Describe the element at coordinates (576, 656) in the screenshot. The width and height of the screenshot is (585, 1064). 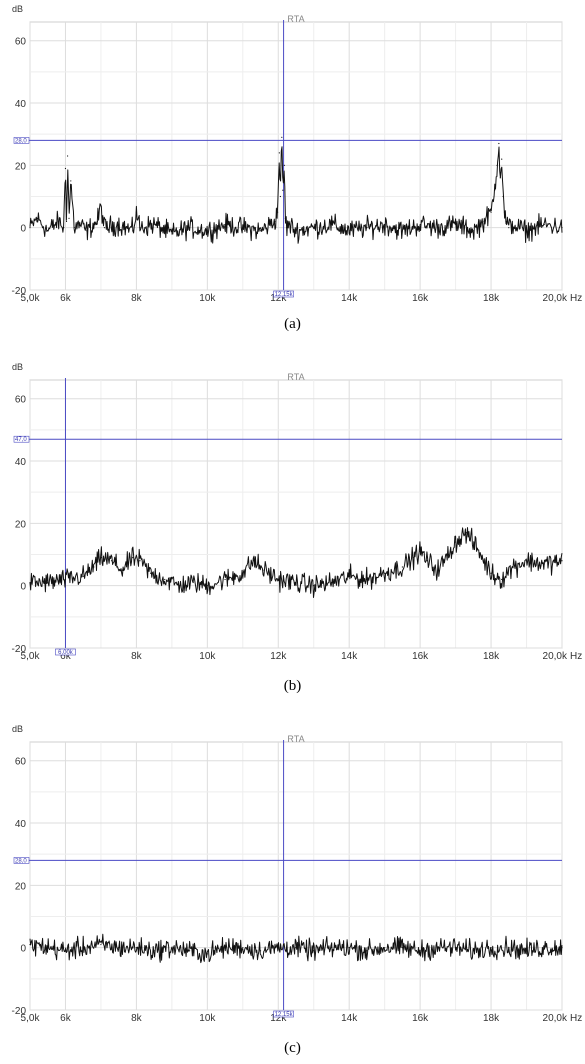
I see `x-unit-label: Hz` at that location.